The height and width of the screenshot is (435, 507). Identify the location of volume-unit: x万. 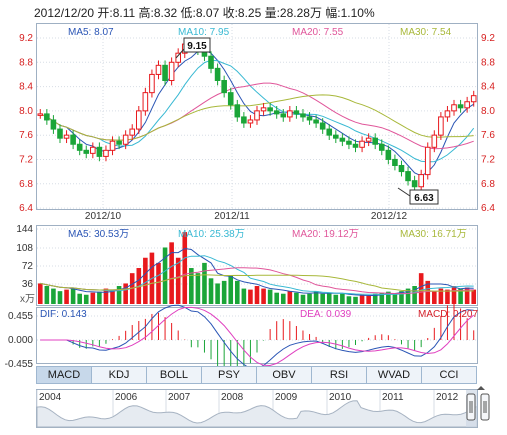
(27, 299).